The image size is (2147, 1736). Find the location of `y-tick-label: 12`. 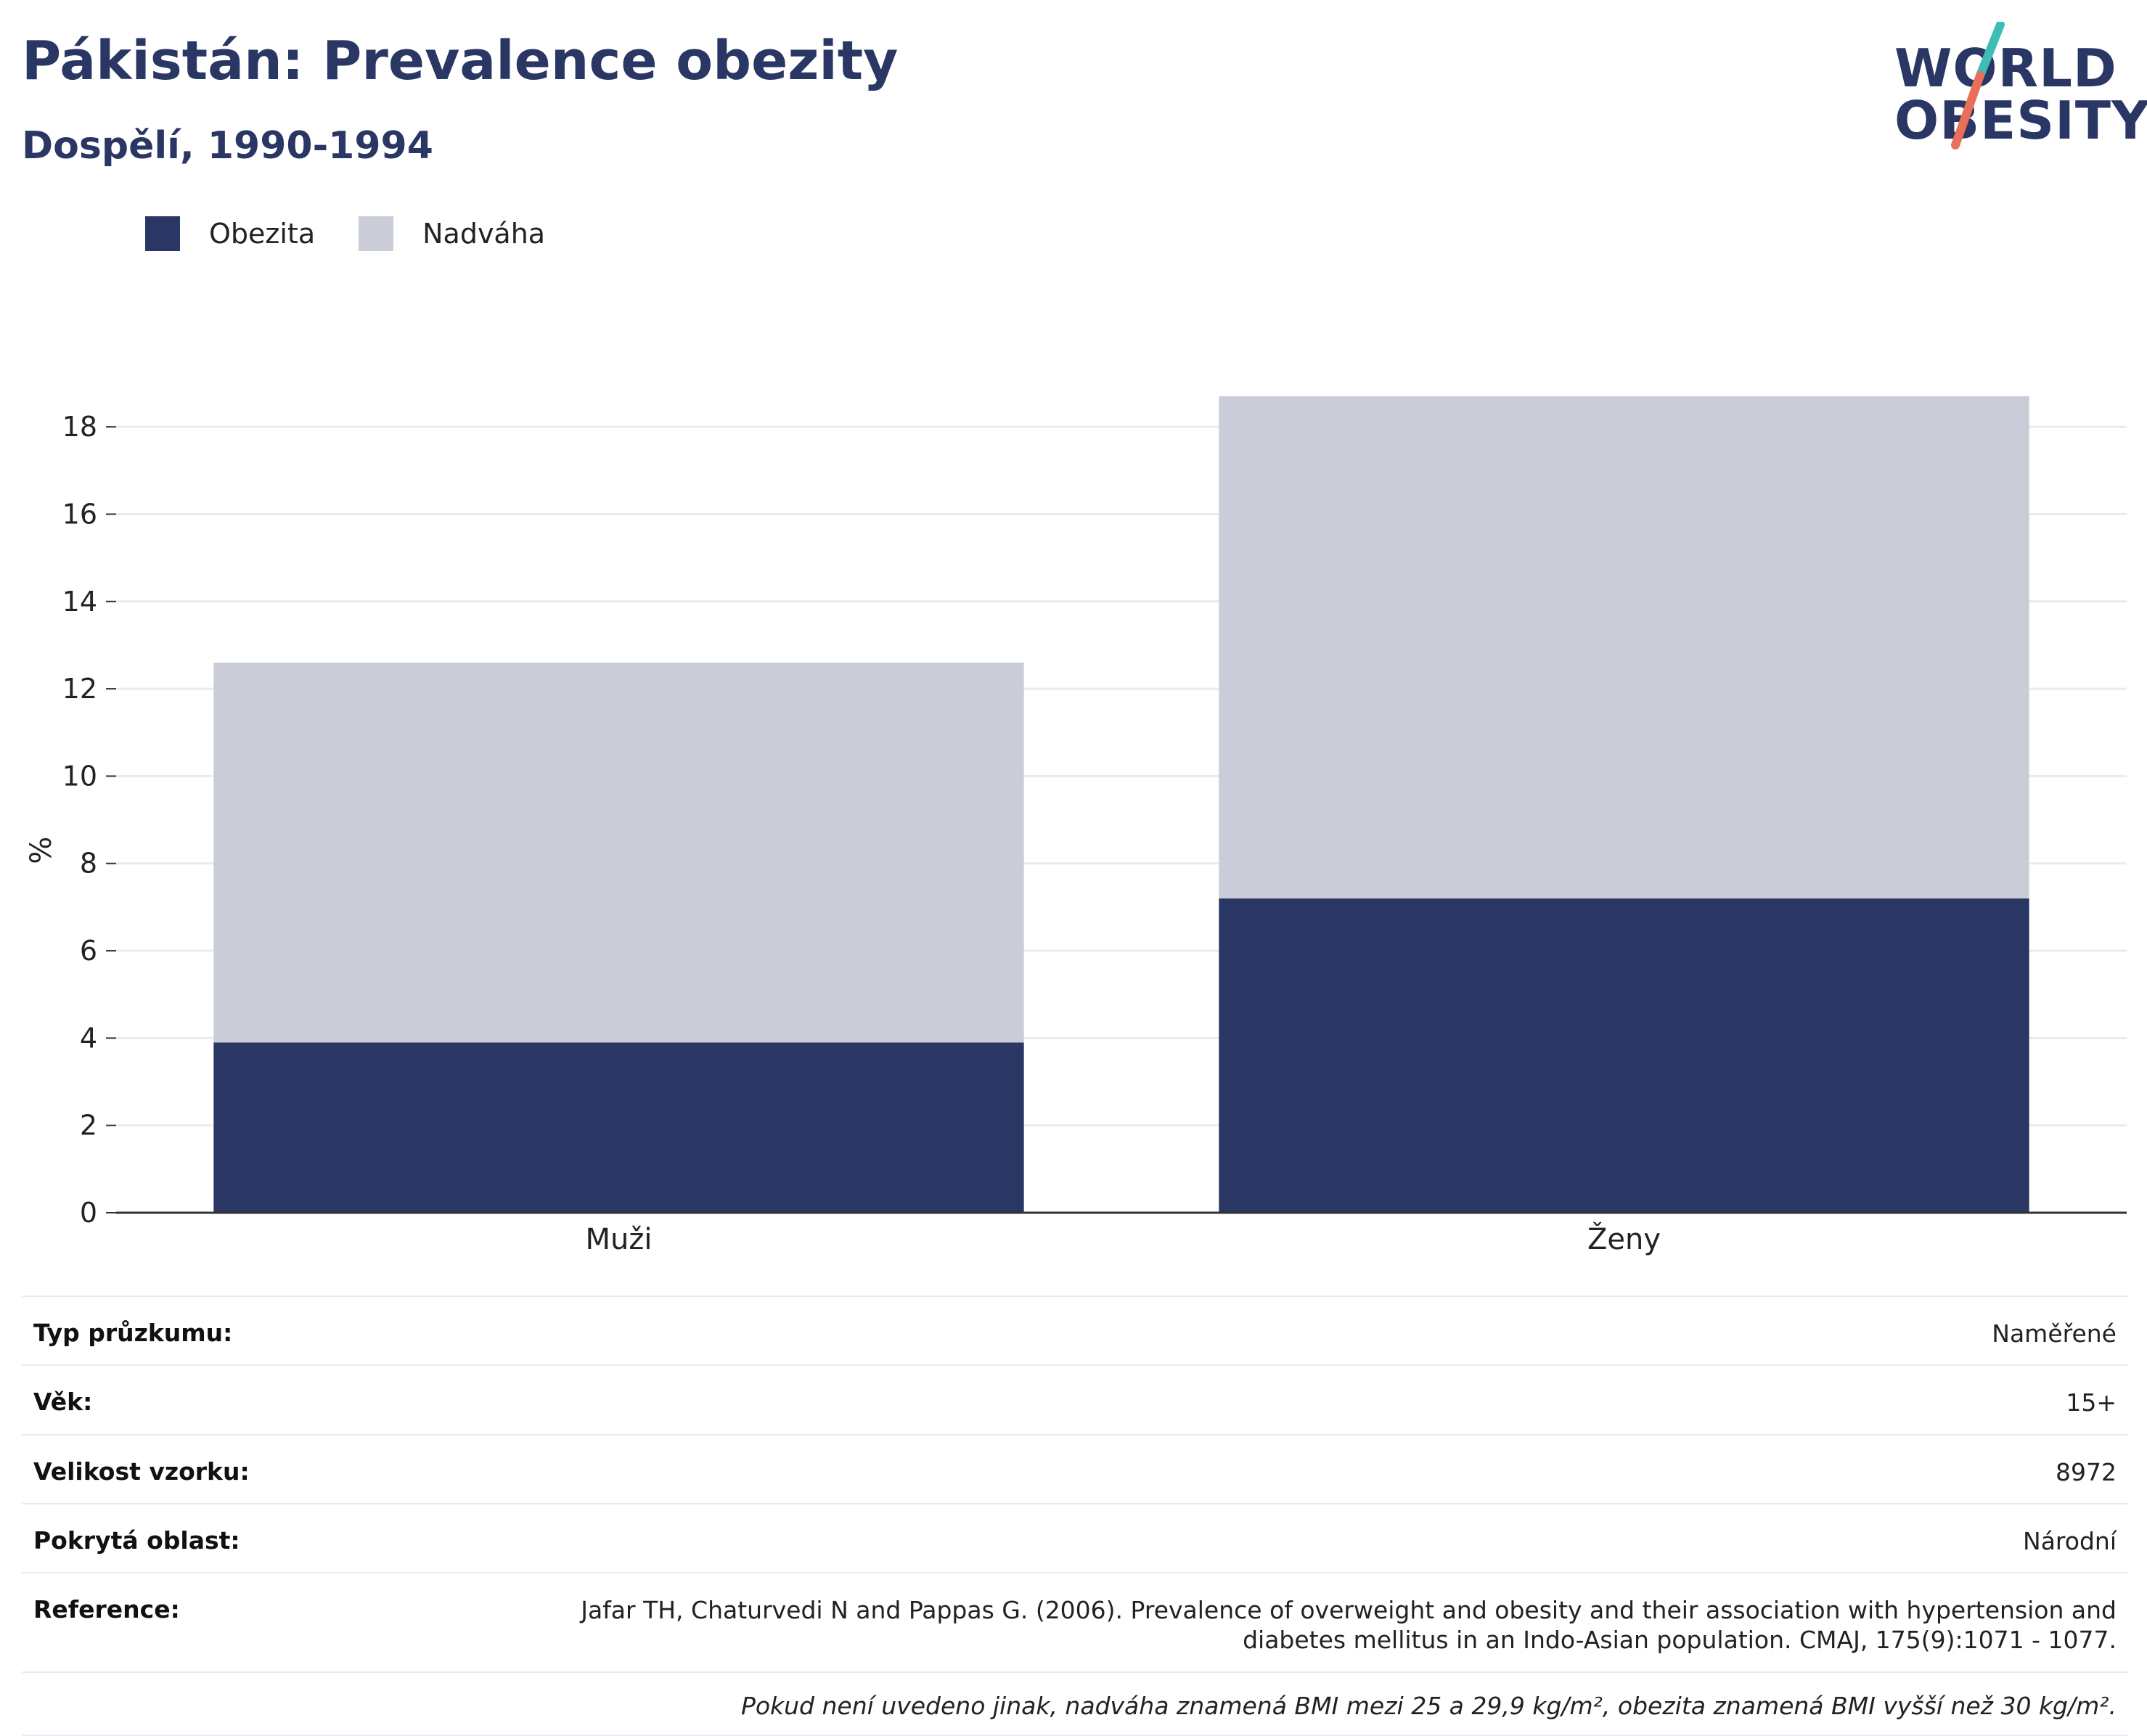

y-tick-label: 12 is located at coordinates (79, 689).